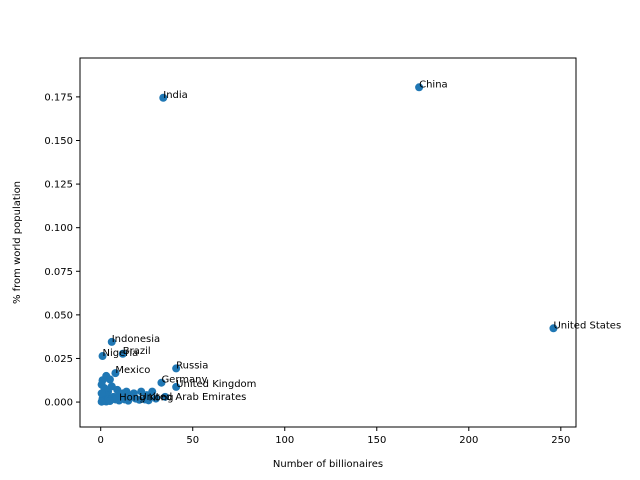 This screenshot has width=640, height=480. What do you see at coordinates (560, 440) in the screenshot?
I see `x-tick-label: 250` at bounding box center [560, 440].